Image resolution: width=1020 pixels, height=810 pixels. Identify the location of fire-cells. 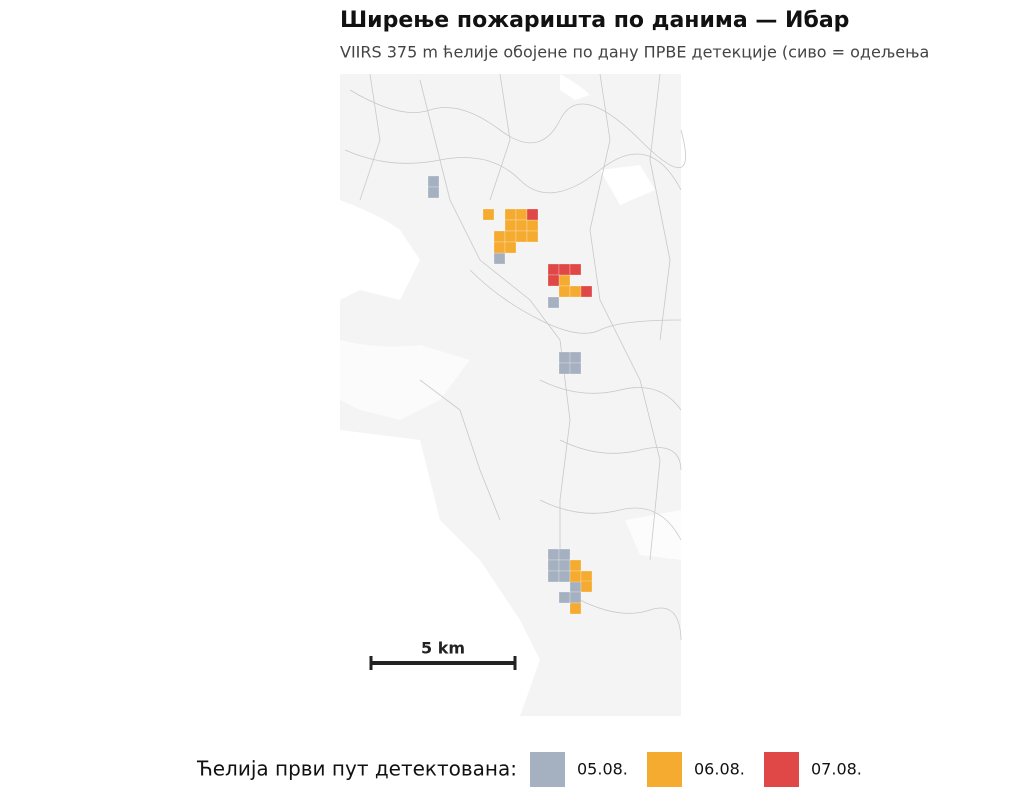
(510, 395).